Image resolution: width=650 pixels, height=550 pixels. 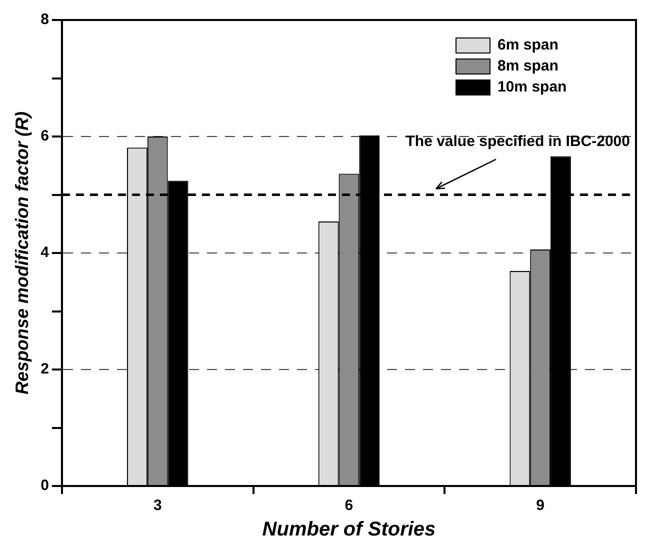 I want to click on y-tick-label: 4, so click(x=45, y=253).